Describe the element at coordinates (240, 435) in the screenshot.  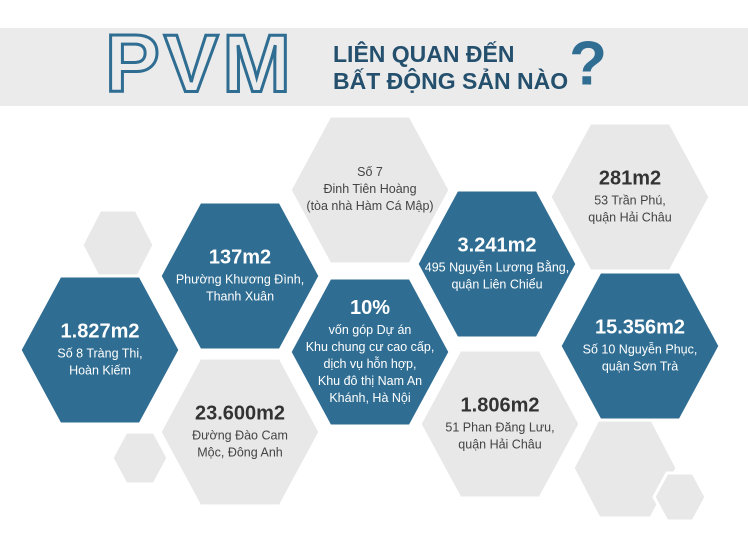
I see `hexagon-text: Đường Đào Cam` at that location.